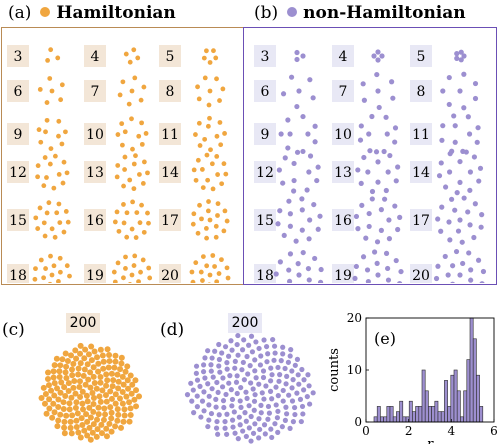 Image resolution: width=498 pixels, height=448 pixels. Describe the element at coordinates (116, 134) in the screenshot. I see `cluster-cell-10: 10` at that location.